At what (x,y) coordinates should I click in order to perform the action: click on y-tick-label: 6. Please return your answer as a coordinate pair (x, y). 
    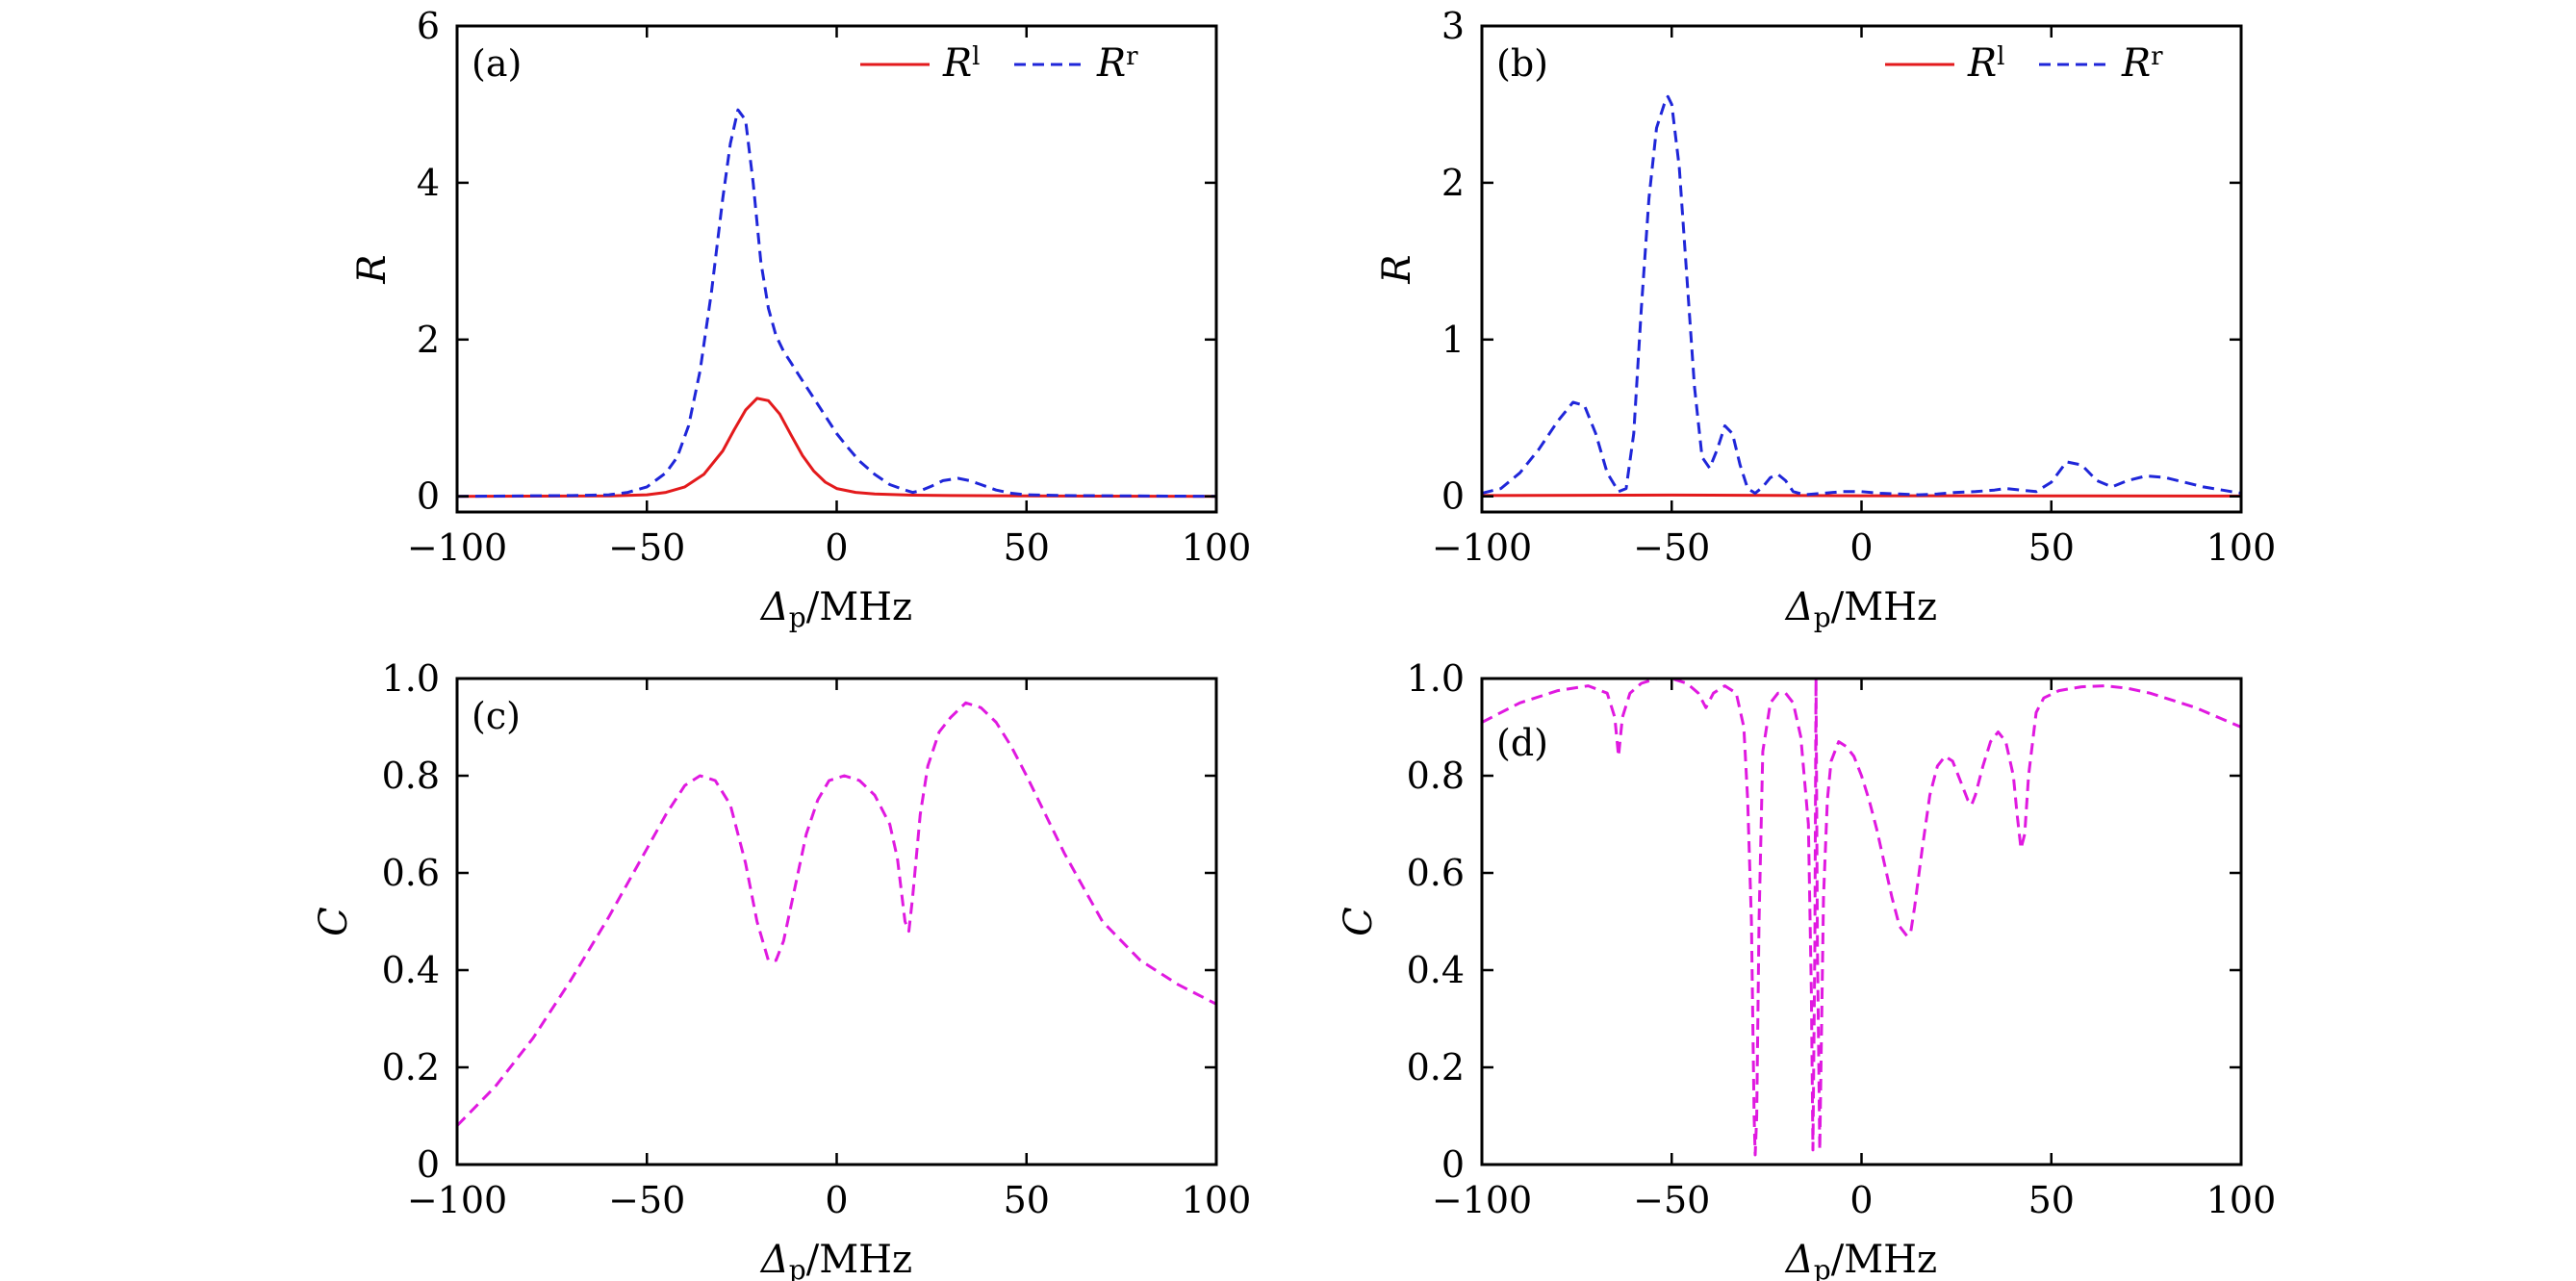
    Looking at the image, I should click on (428, 26).